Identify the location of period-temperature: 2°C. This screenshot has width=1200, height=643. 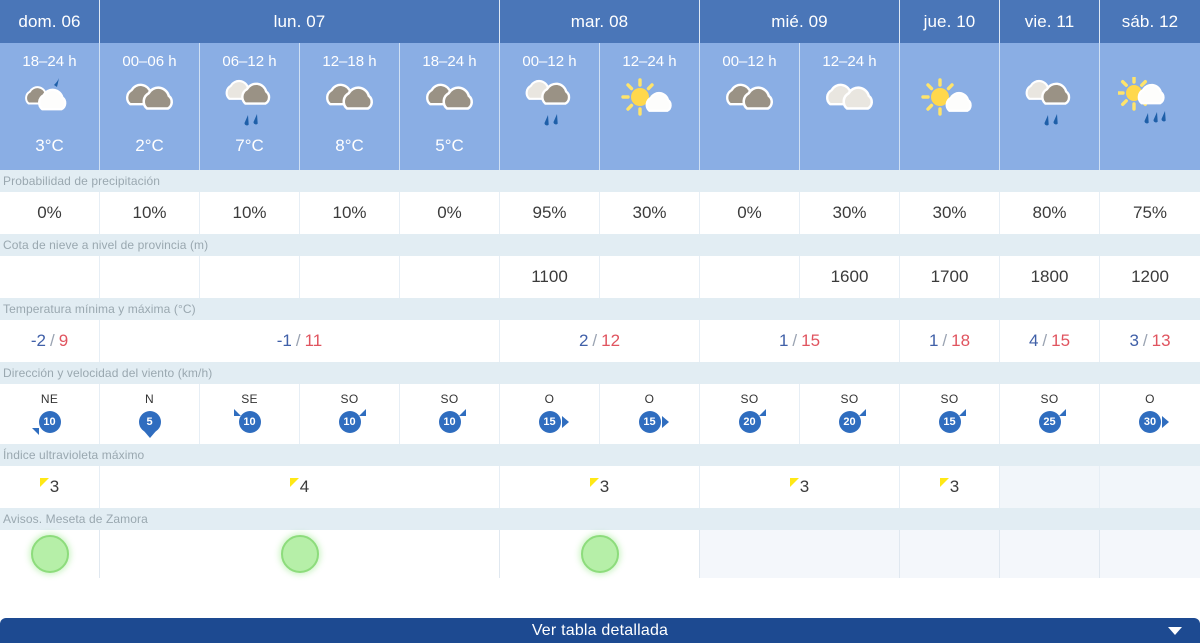
(149, 145).